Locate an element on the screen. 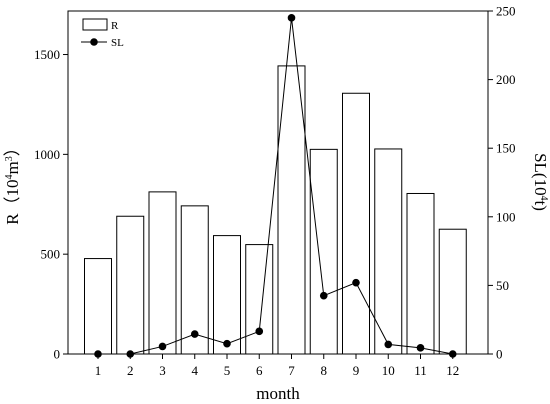  y-right-tick-label: 250 is located at coordinates (506, 11).